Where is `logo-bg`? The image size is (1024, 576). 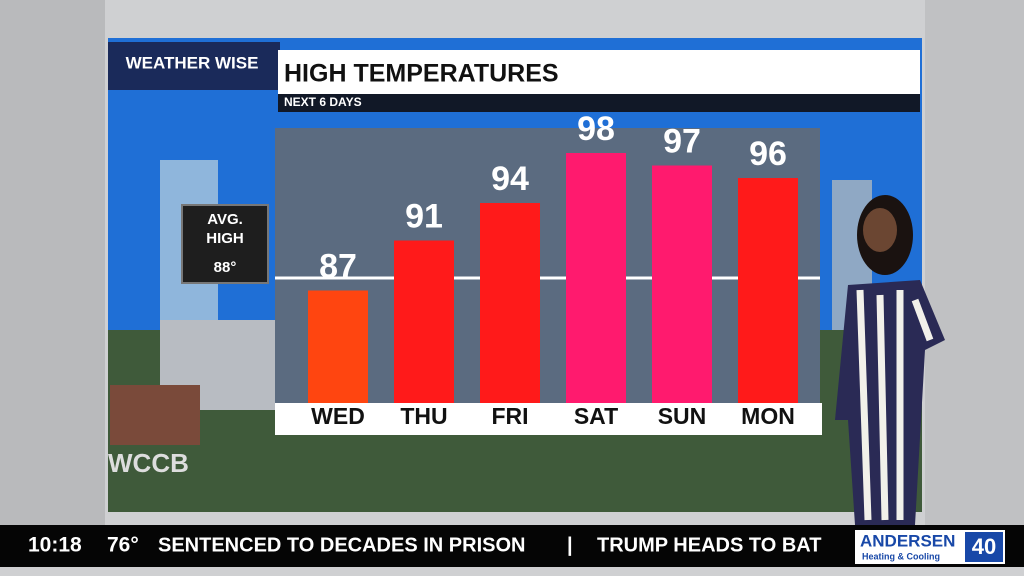
logo-bg is located at coordinates (194, 66).